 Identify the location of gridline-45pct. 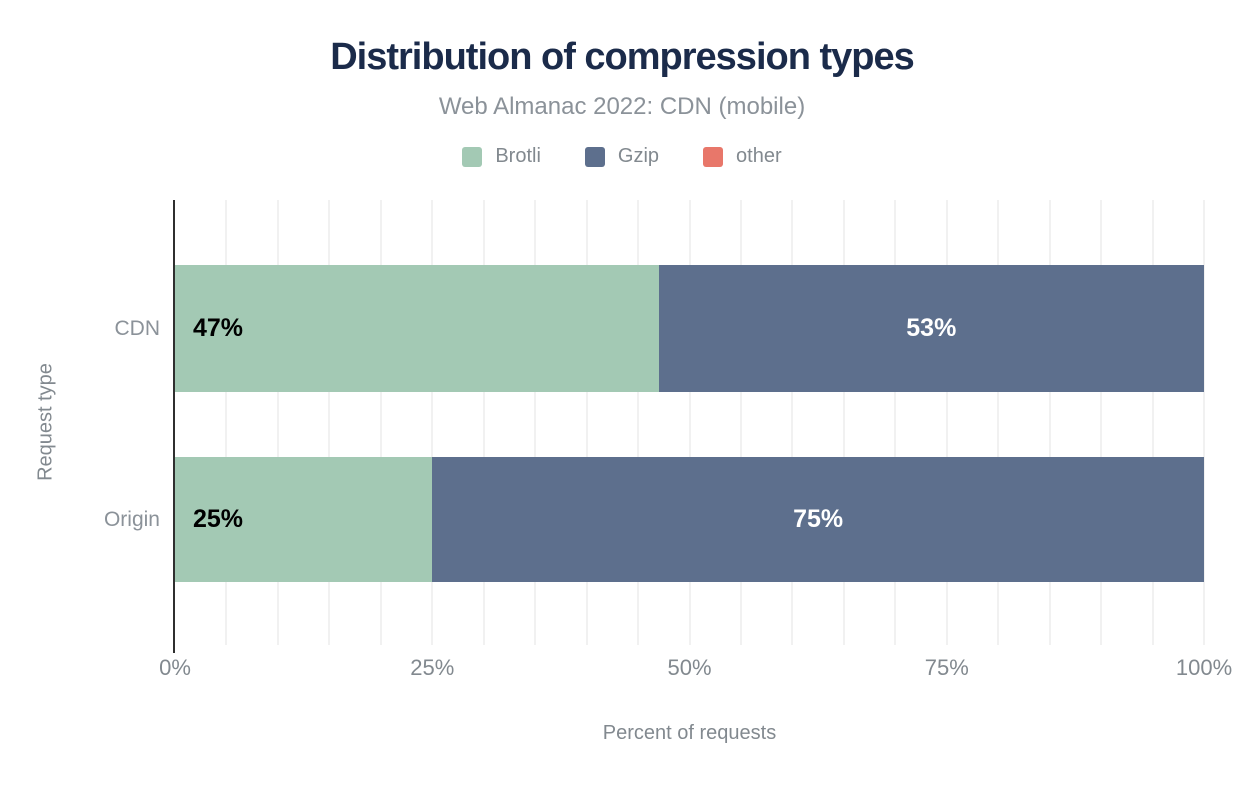
(638, 422).